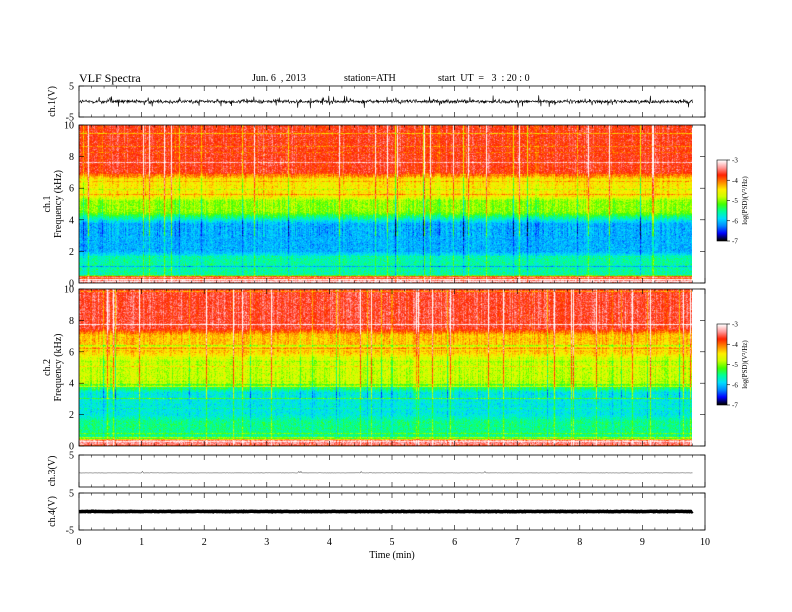 This screenshot has height=612, width=792. What do you see at coordinates (52, 101) in the screenshot?
I see `y-axis-label-0-0: ch.1(V)` at bounding box center [52, 101].